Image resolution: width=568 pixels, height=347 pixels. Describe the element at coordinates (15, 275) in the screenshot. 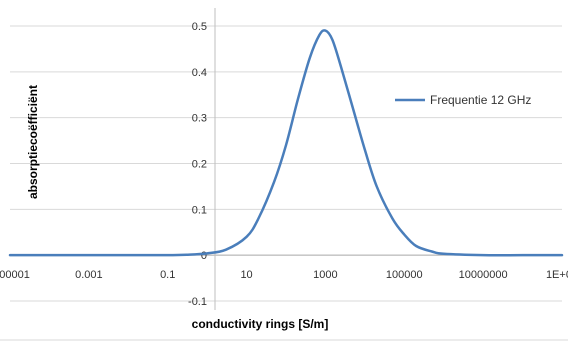

I see `x-tick-label: 0.00001` at that location.